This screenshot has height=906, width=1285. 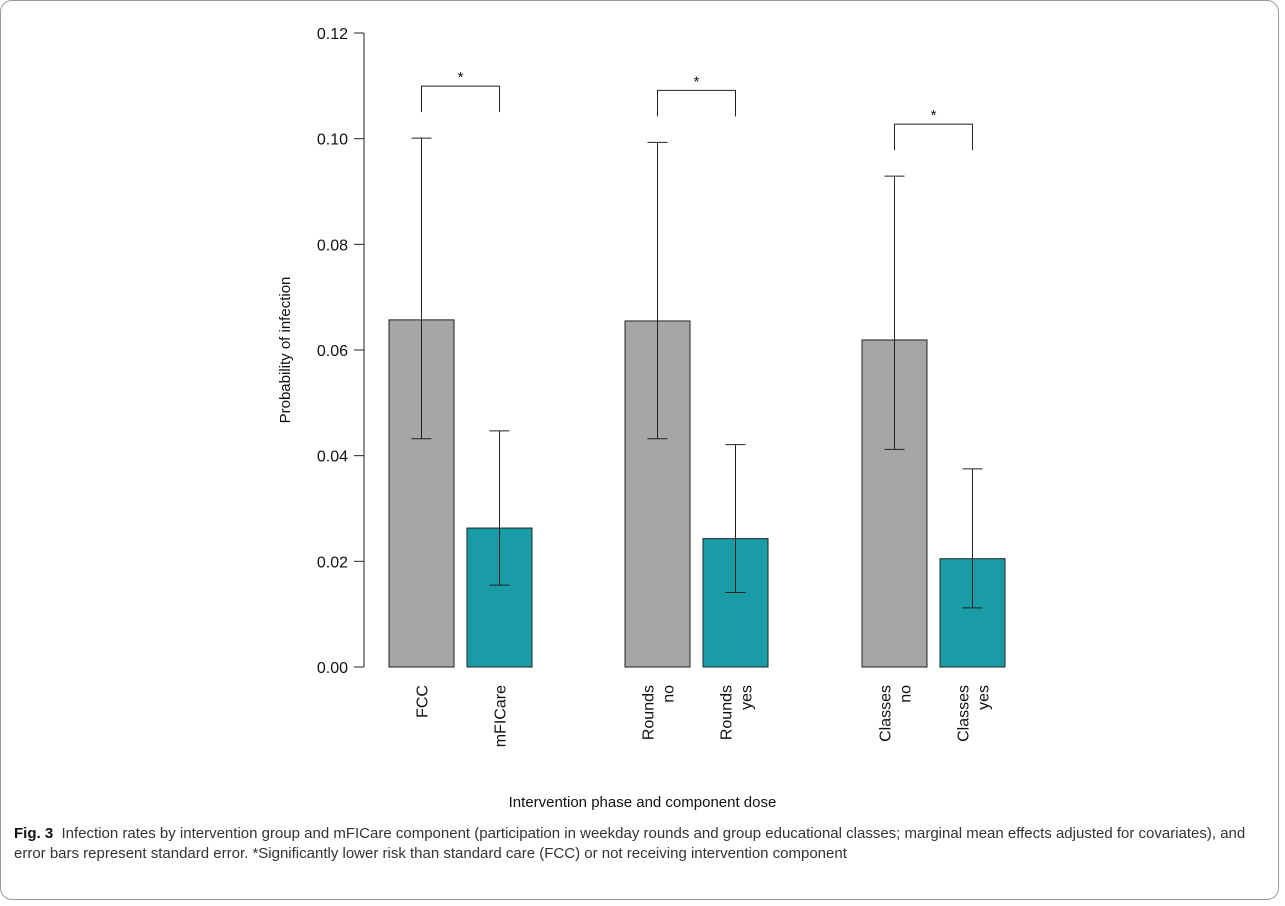 What do you see at coordinates (285, 350) in the screenshot?
I see `y-axis-label: Probability of infection` at bounding box center [285, 350].